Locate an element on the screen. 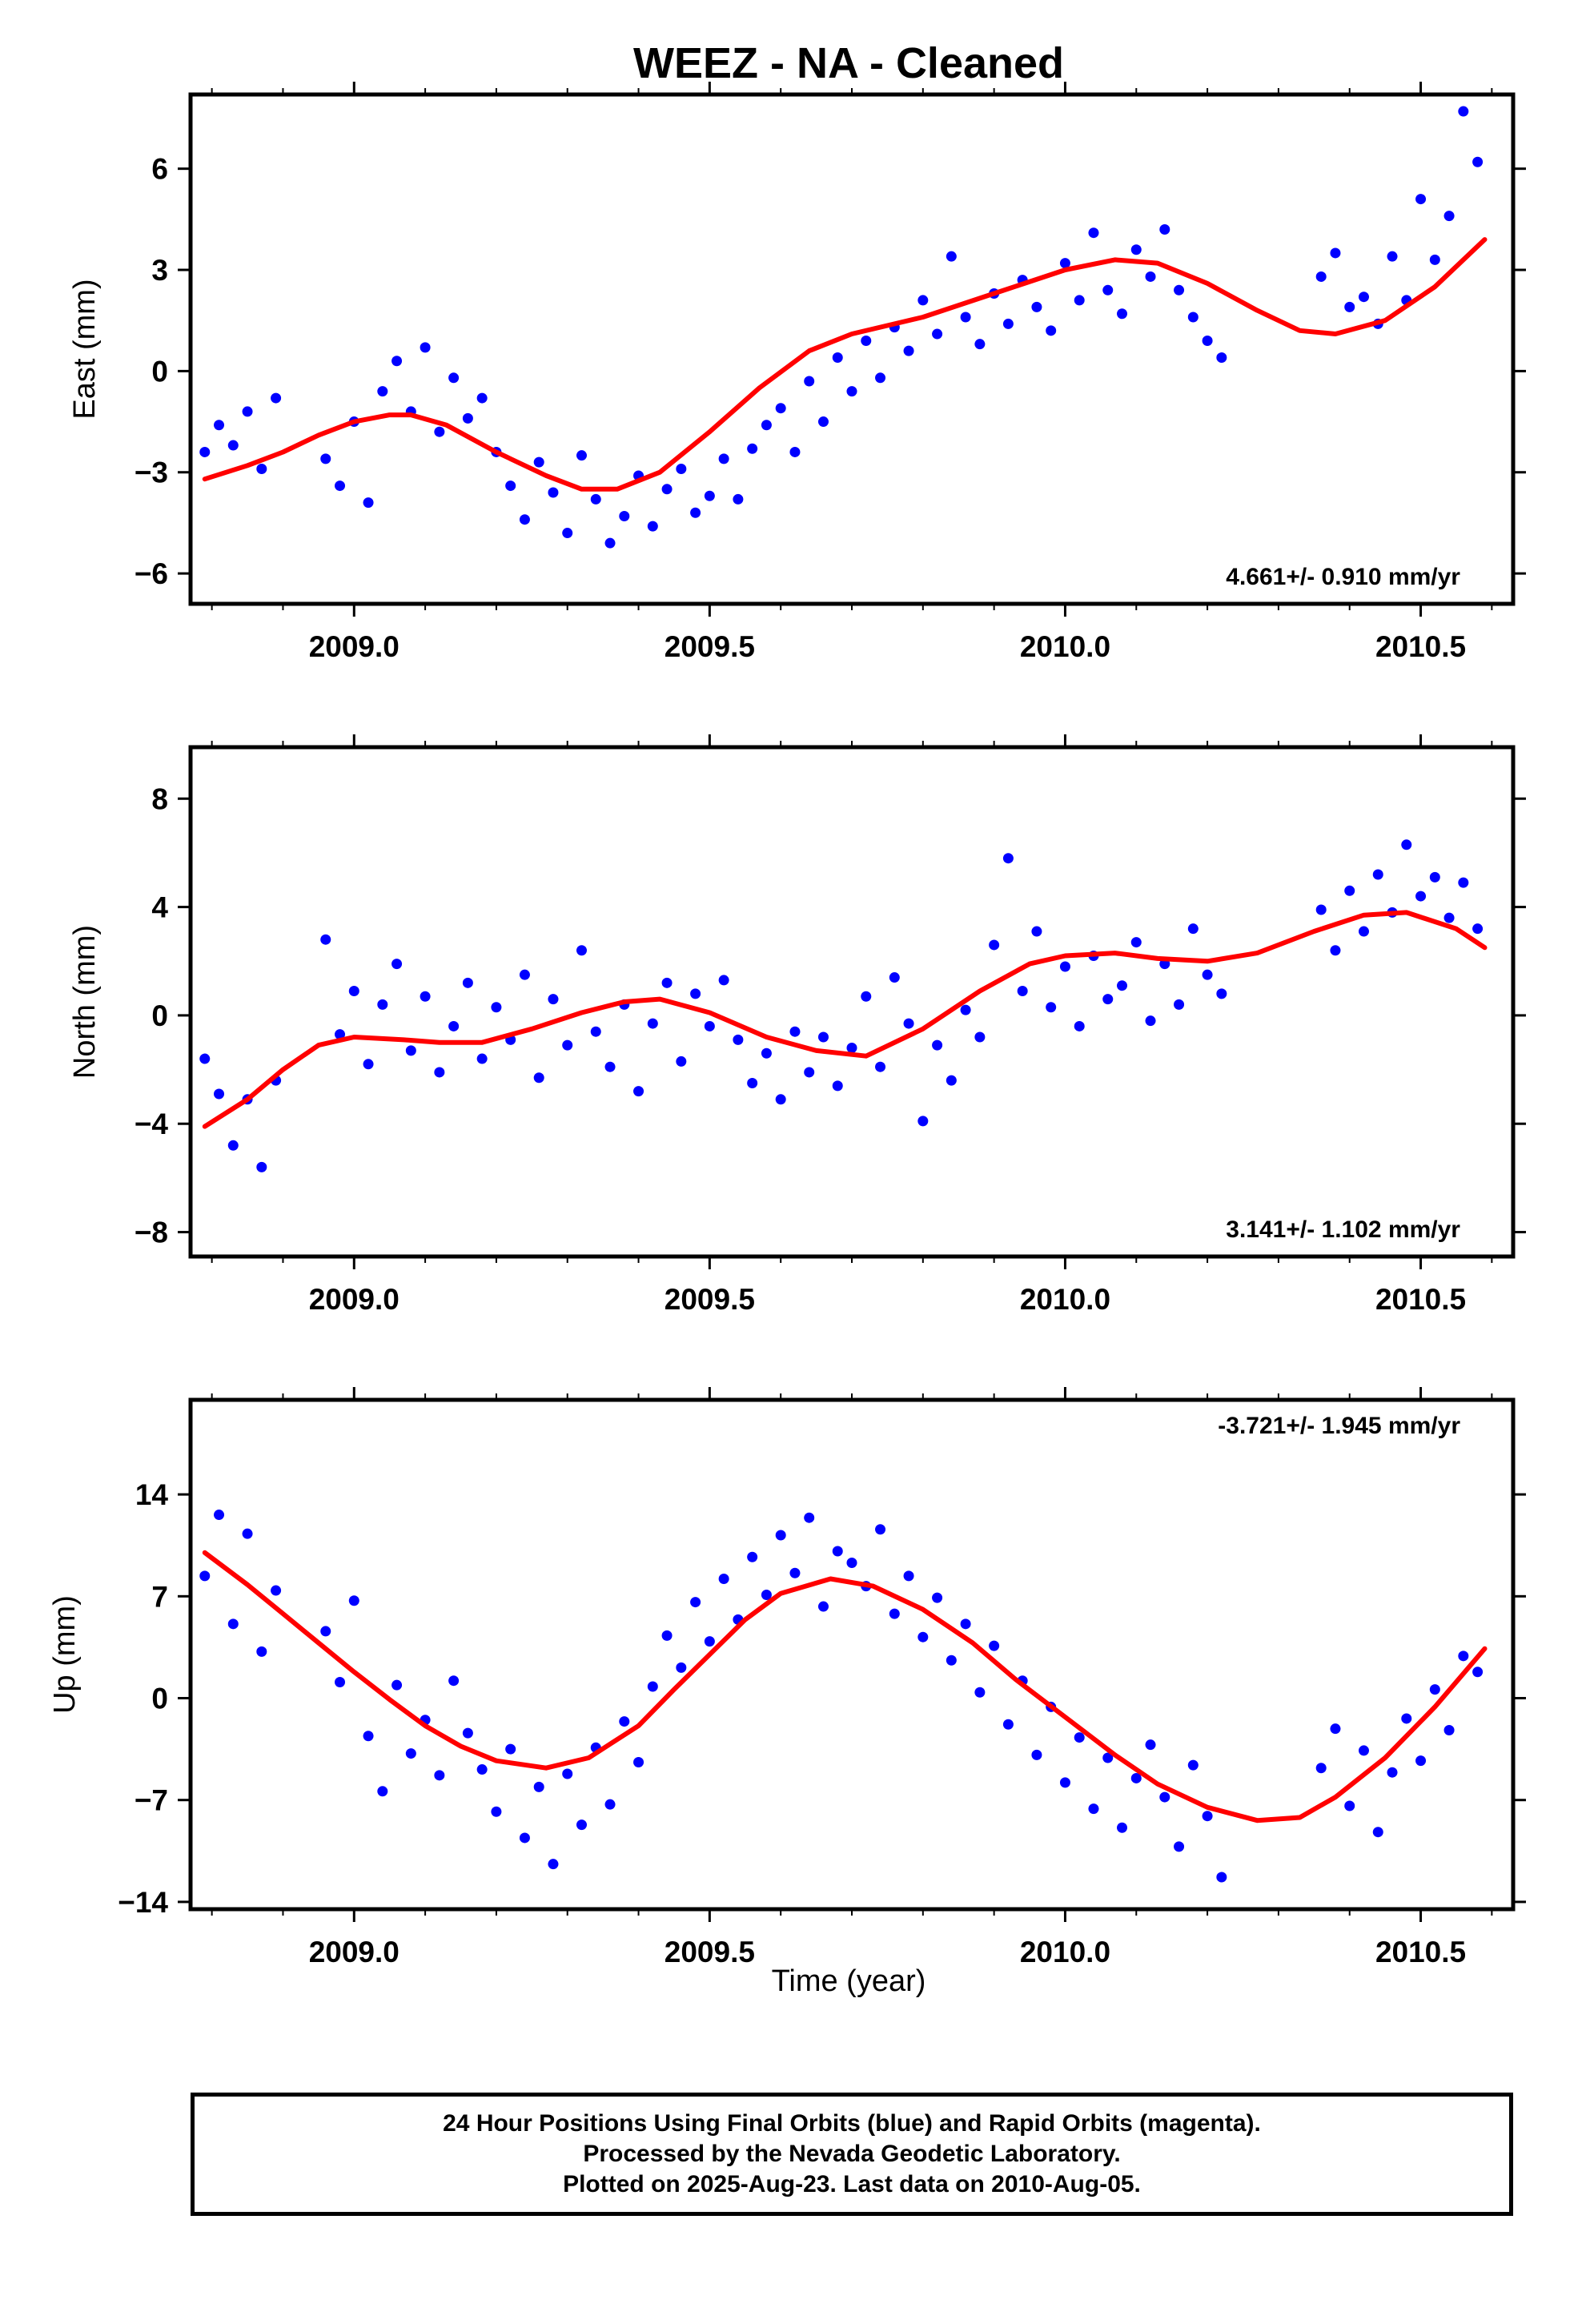 This screenshot has height=2324, width=1582. x-tick-label: 2010.0 is located at coordinates (1065, 1952).